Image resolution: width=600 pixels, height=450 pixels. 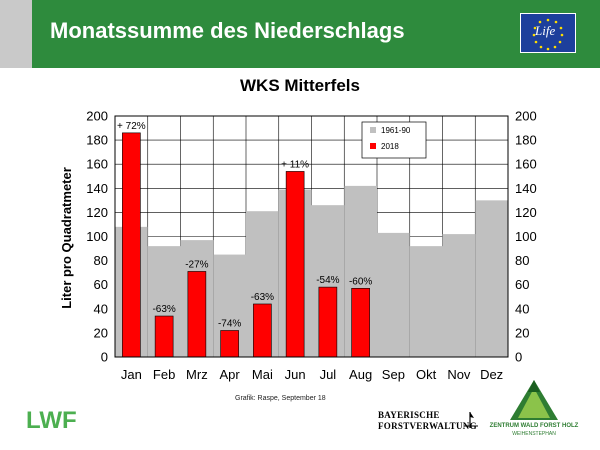 I want to click on y-tick-label-left: 120, so click(x=97, y=212).